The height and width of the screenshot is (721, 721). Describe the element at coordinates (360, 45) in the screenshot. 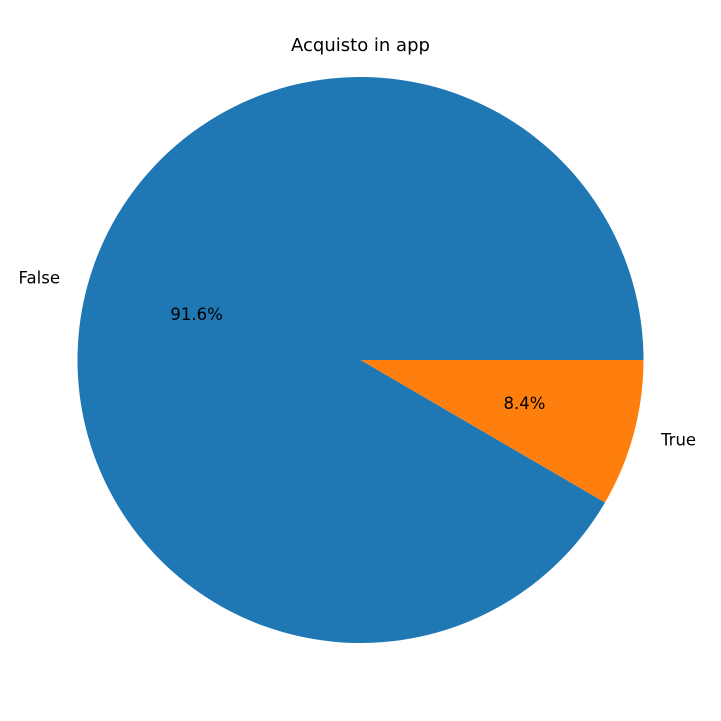

I see `chart-title: Acquisto in app` at that location.